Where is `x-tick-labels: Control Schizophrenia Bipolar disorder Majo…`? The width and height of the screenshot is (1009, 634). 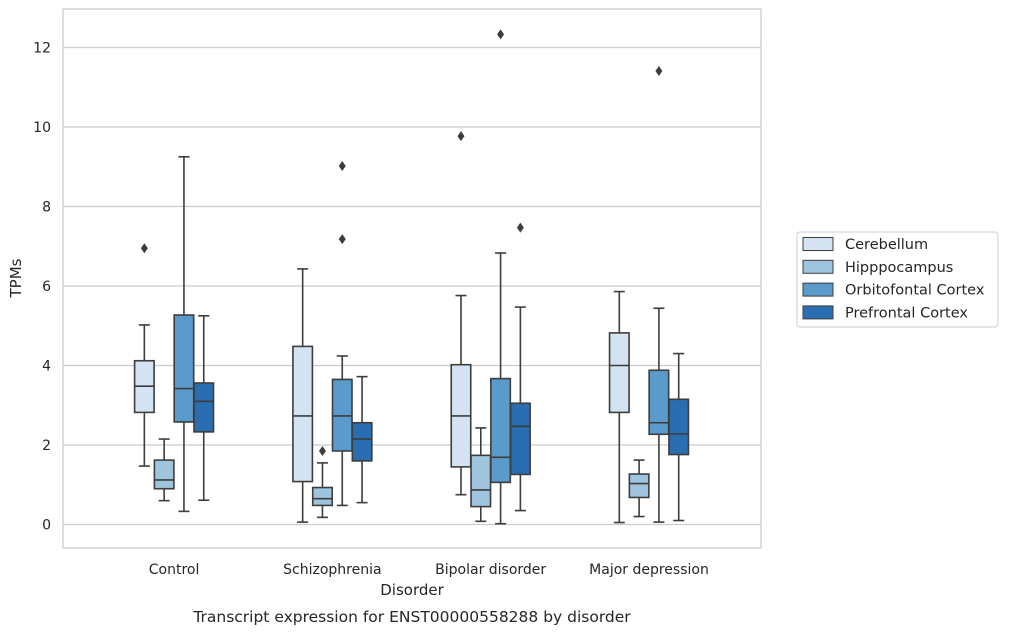 x-tick-labels: Control Schizophrenia Bipolar disorder Majo… is located at coordinates (429, 570).